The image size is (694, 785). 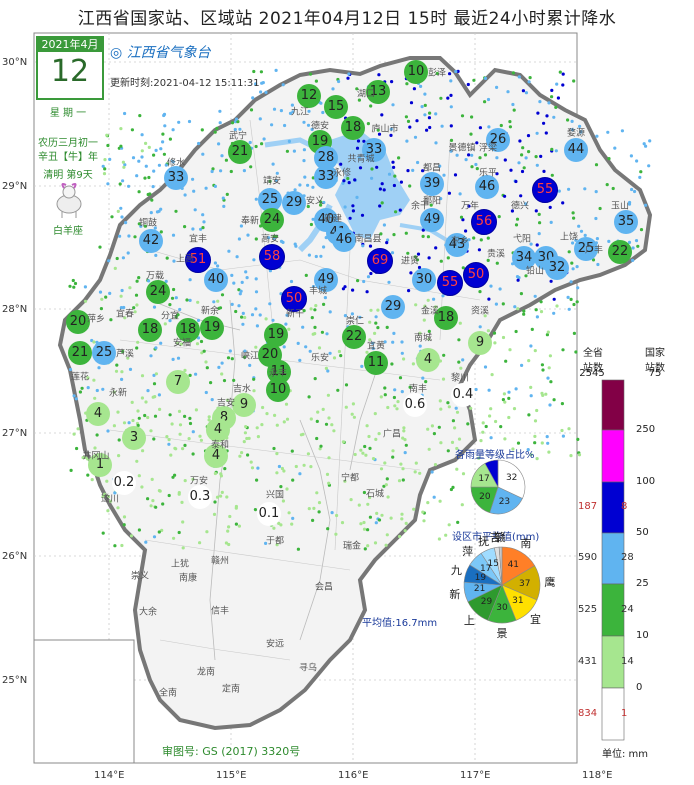 What do you see at coordinates (500, 538) in the screenshot?
I see `pie-city-label: 赣` at bounding box center [500, 538].